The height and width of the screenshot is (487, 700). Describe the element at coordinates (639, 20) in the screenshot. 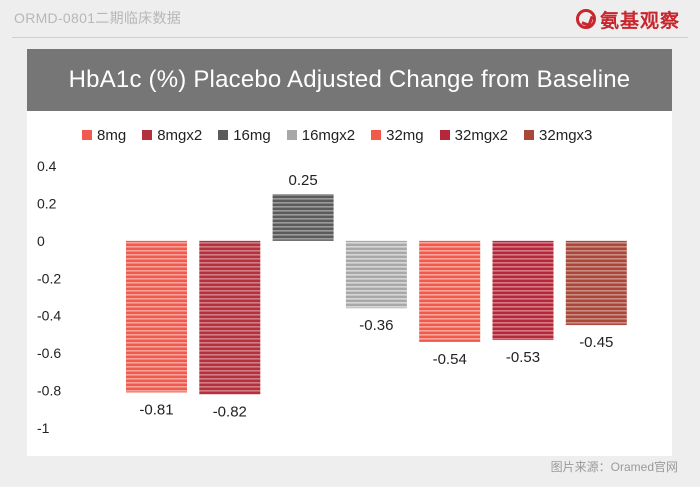

I see `brand-name: 氨基观察` at that location.